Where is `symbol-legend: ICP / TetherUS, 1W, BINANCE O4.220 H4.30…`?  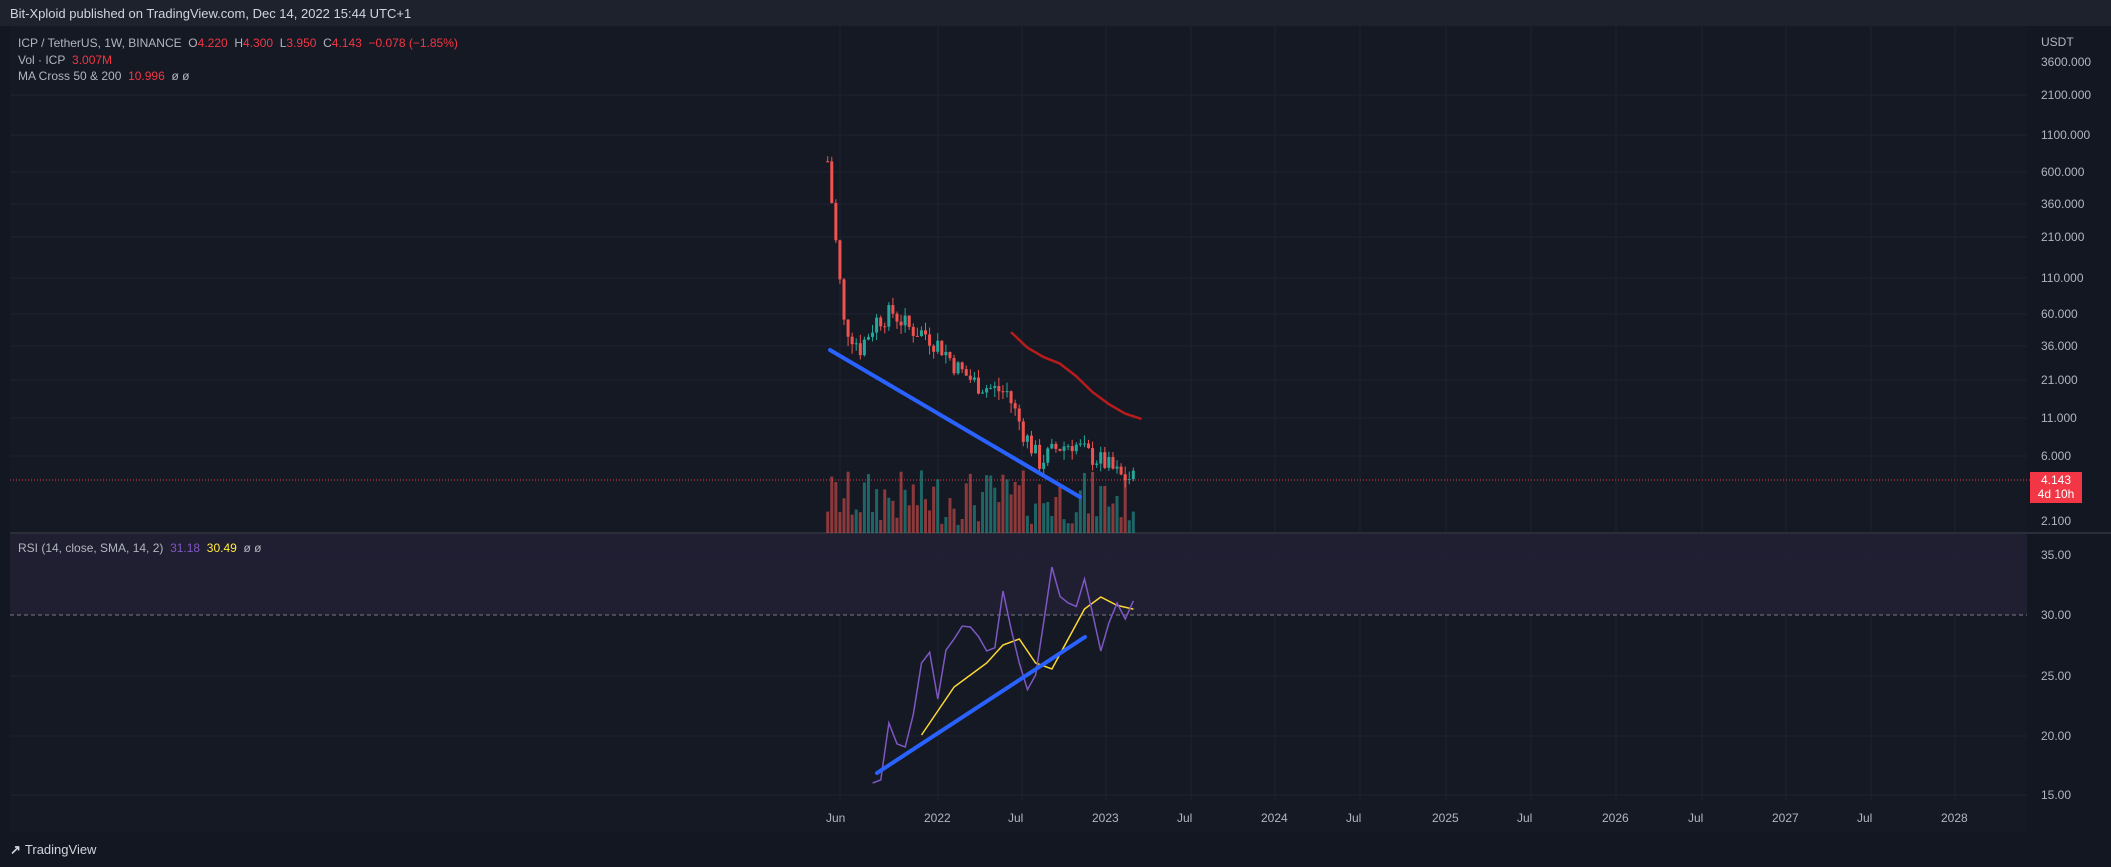
symbol-legend: ICP / TetherUS, 1W, BINANCE O4.220 H4.30… is located at coordinates (238, 43).